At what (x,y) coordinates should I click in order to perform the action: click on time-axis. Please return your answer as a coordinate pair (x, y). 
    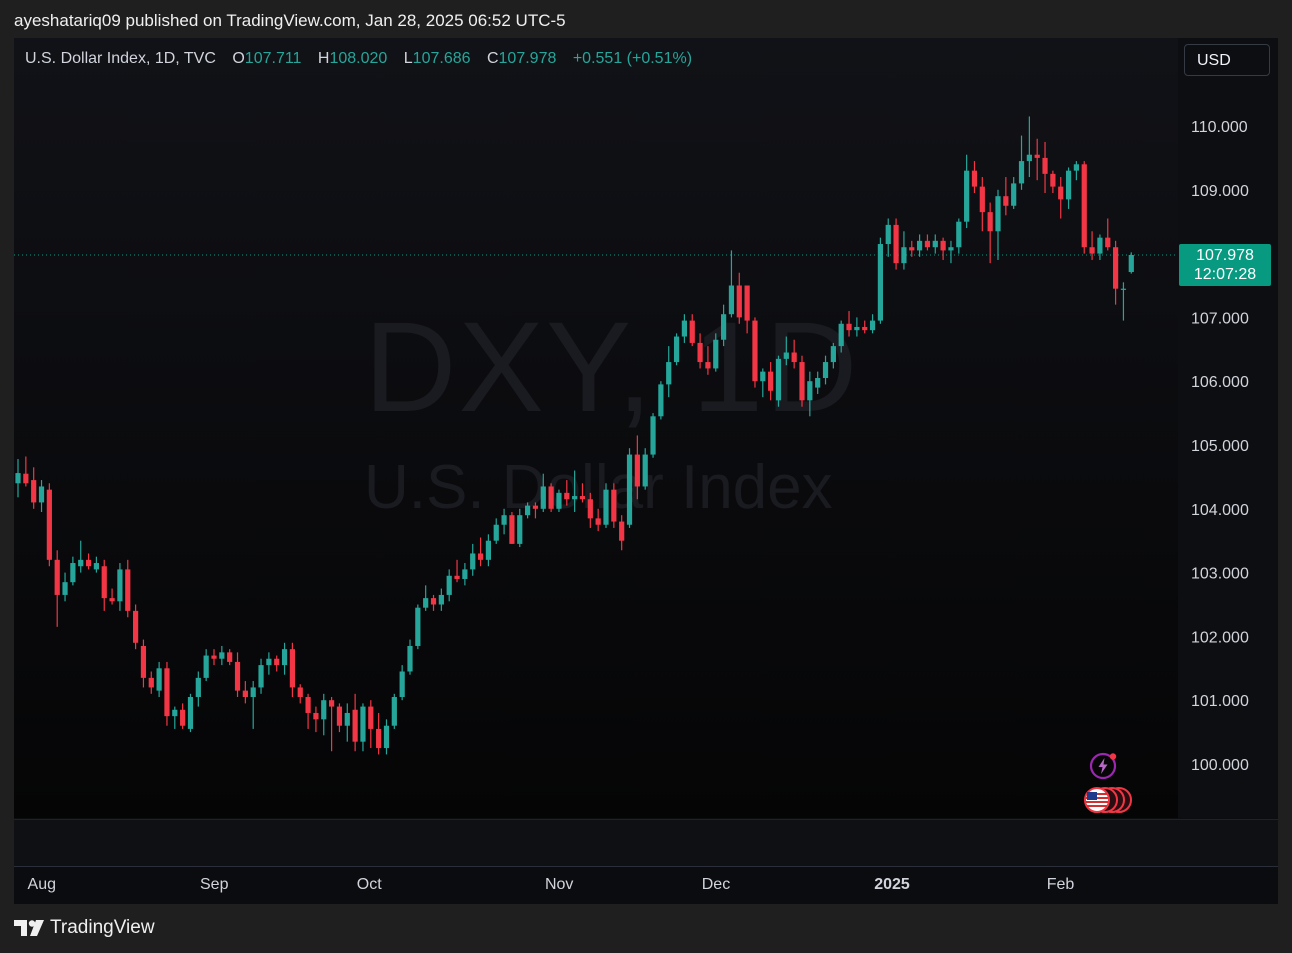
    Looking at the image, I should click on (646, 885).